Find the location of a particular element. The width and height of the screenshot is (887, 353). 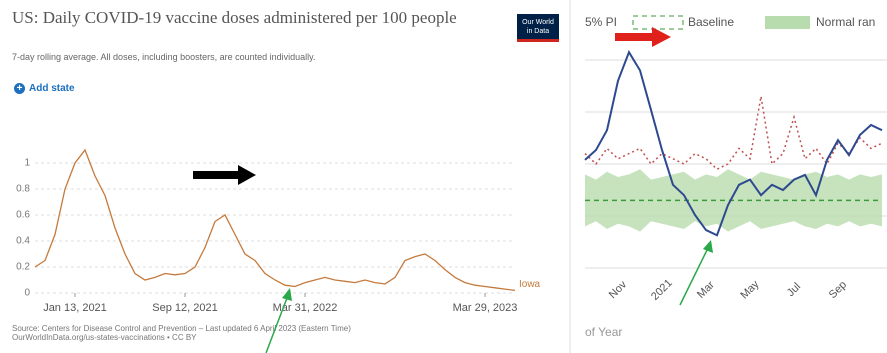

x-tick-label: Nov is located at coordinates (618, 289).